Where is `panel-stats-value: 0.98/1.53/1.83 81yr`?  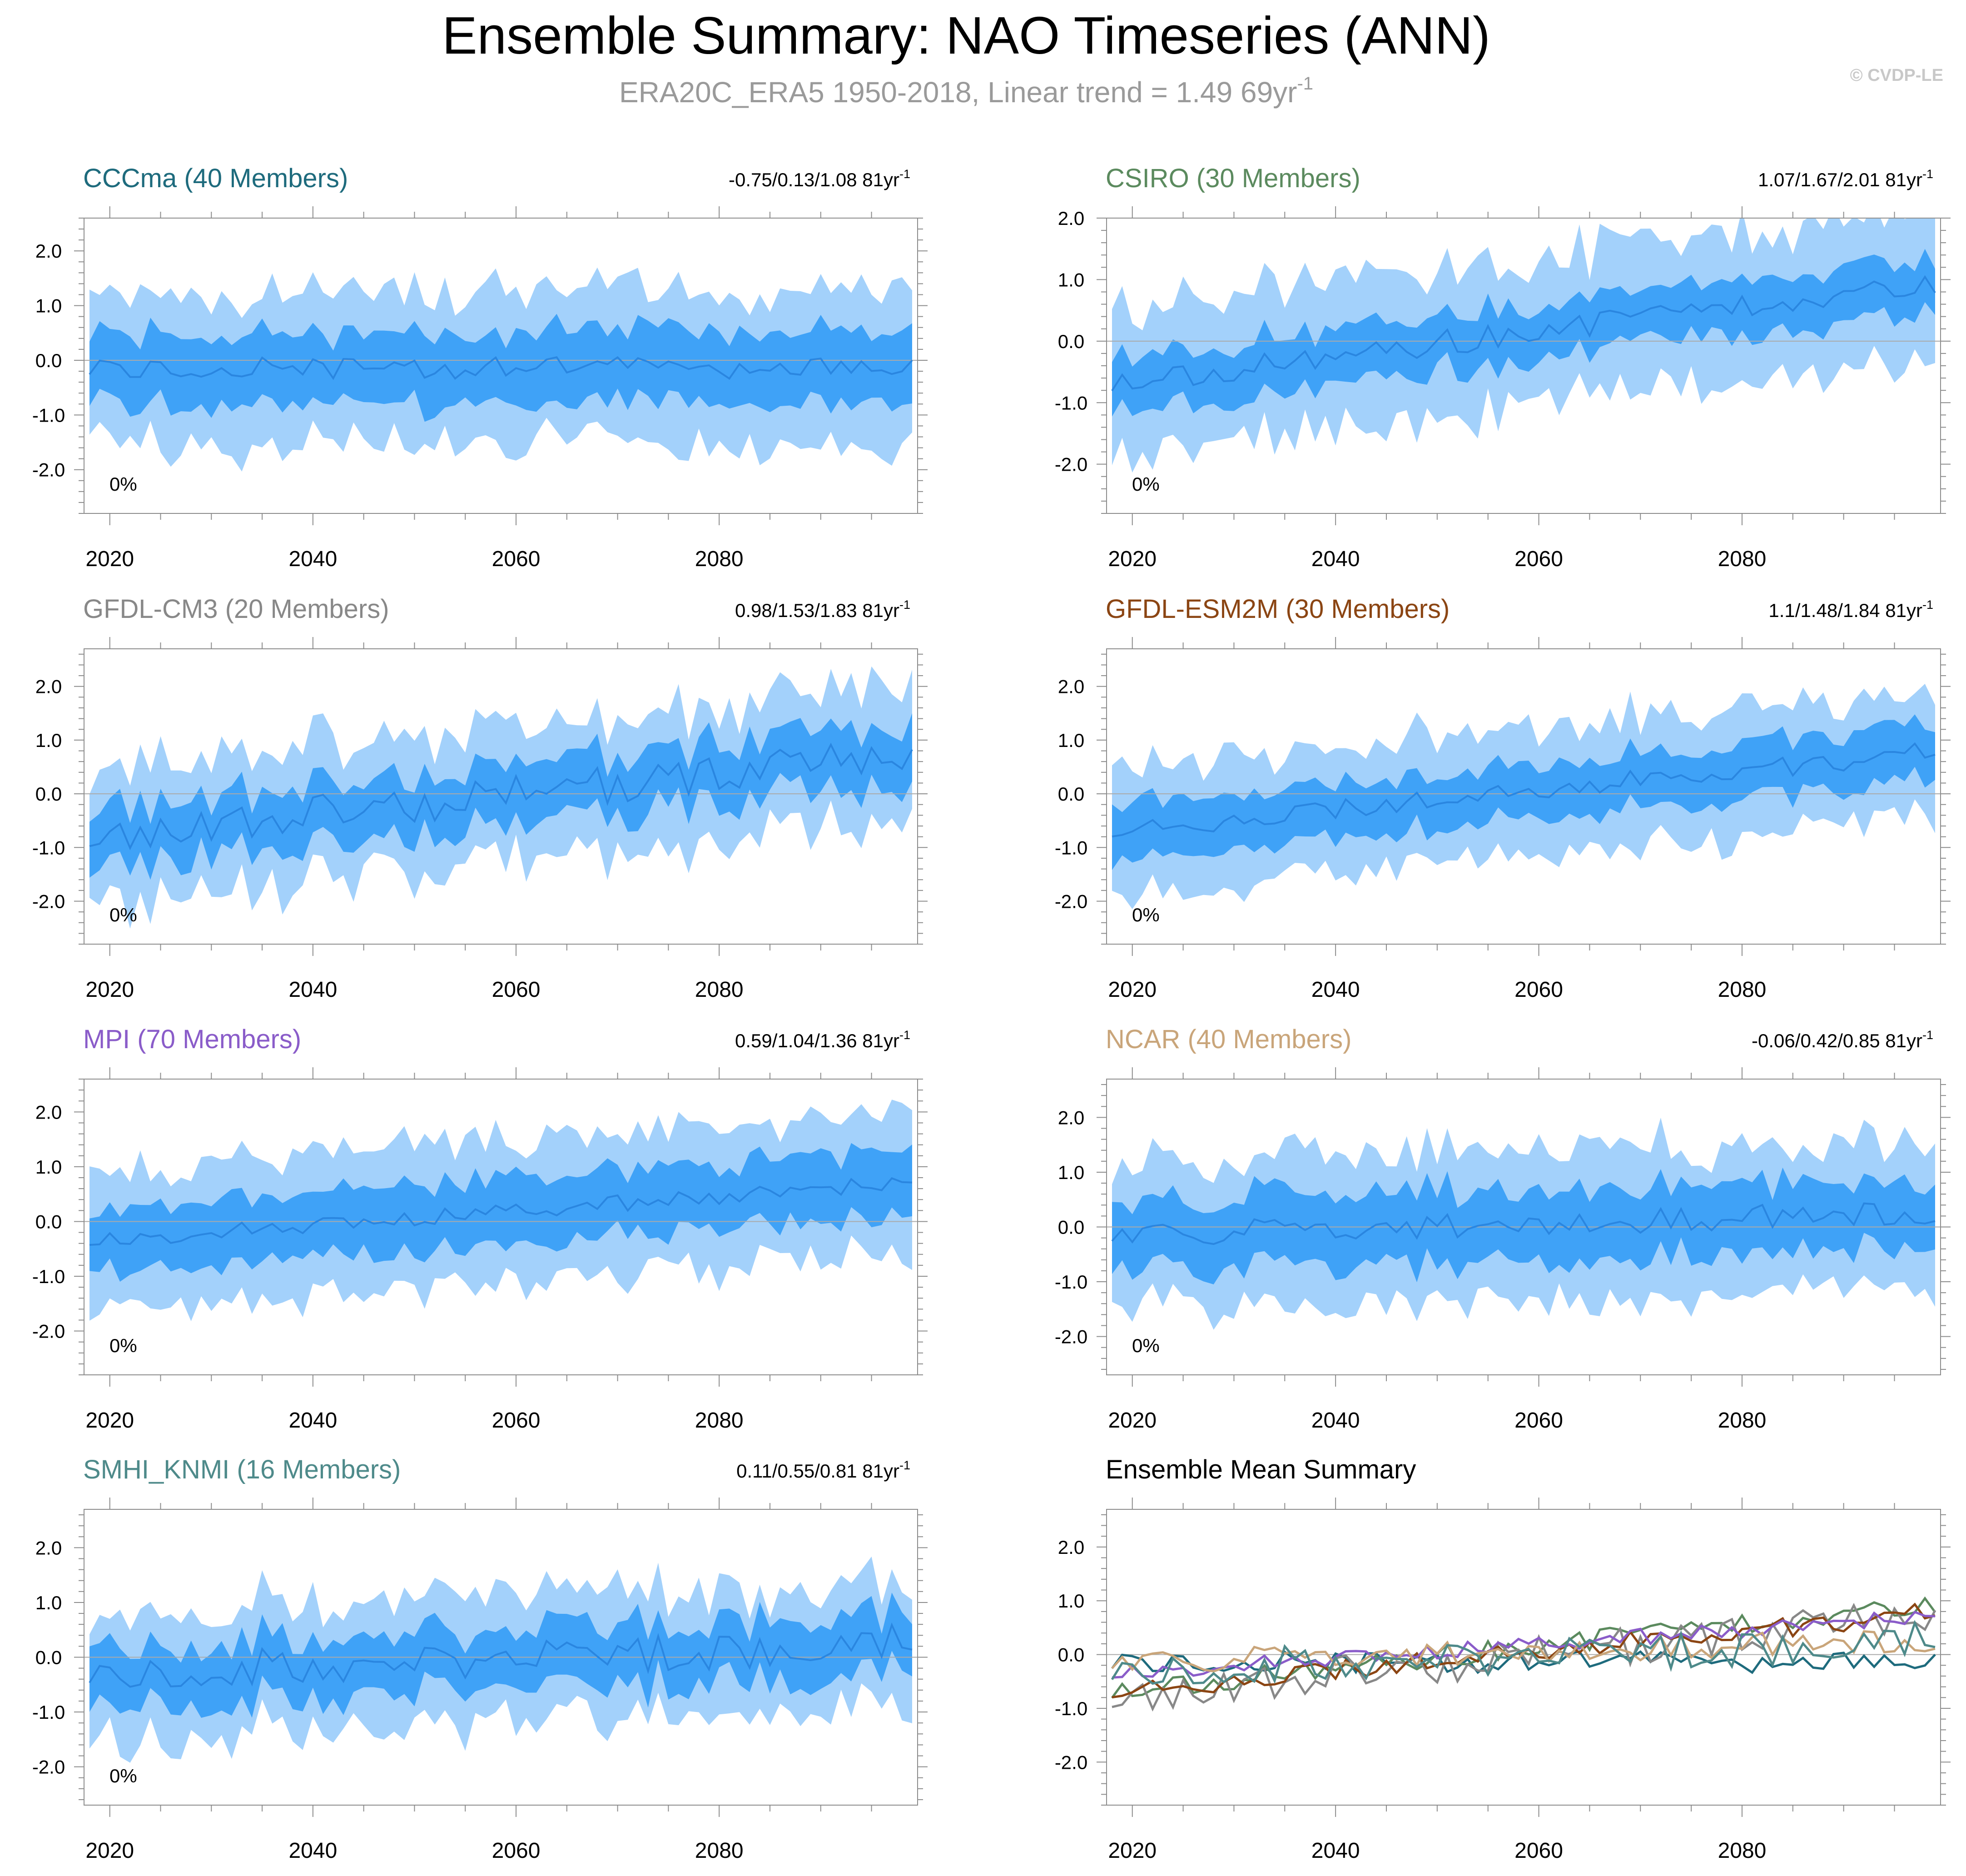 panel-stats-value: 0.98/1.53/1.83 81yr is located at coordinates (817, 611).